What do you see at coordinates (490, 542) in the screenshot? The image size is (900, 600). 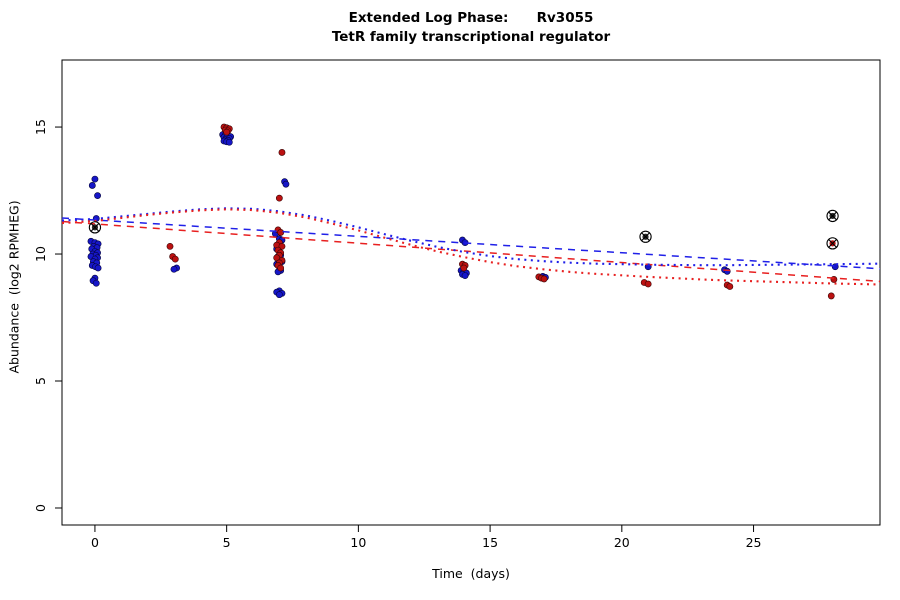 I see `x-tick-label: 15` at bounding box center [490, 542].